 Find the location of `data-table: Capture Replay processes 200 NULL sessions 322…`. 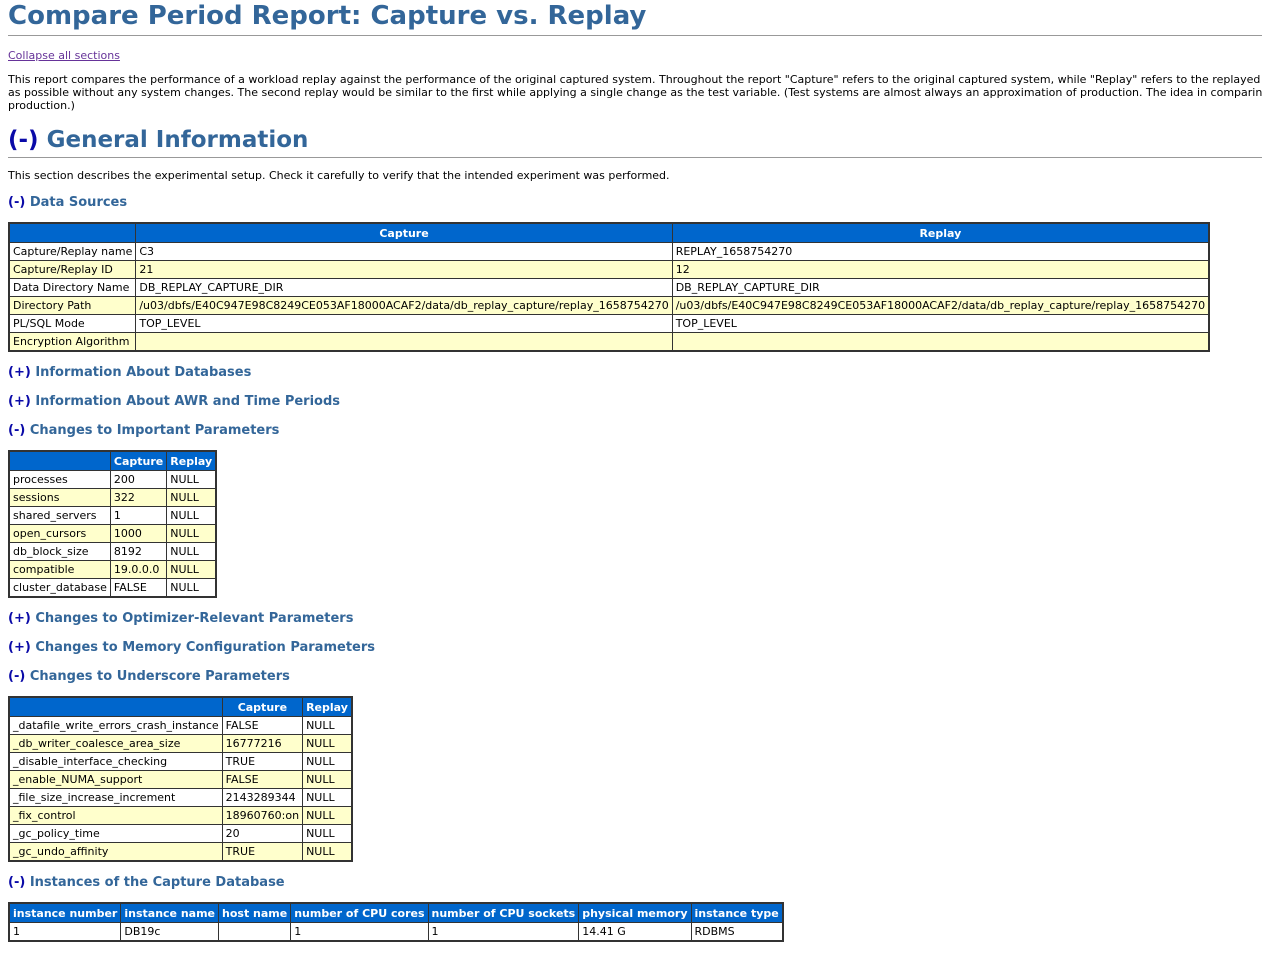

data-table: Capture Replay processes 200 NULL sessions 322… is located at coordinates (113, 524).